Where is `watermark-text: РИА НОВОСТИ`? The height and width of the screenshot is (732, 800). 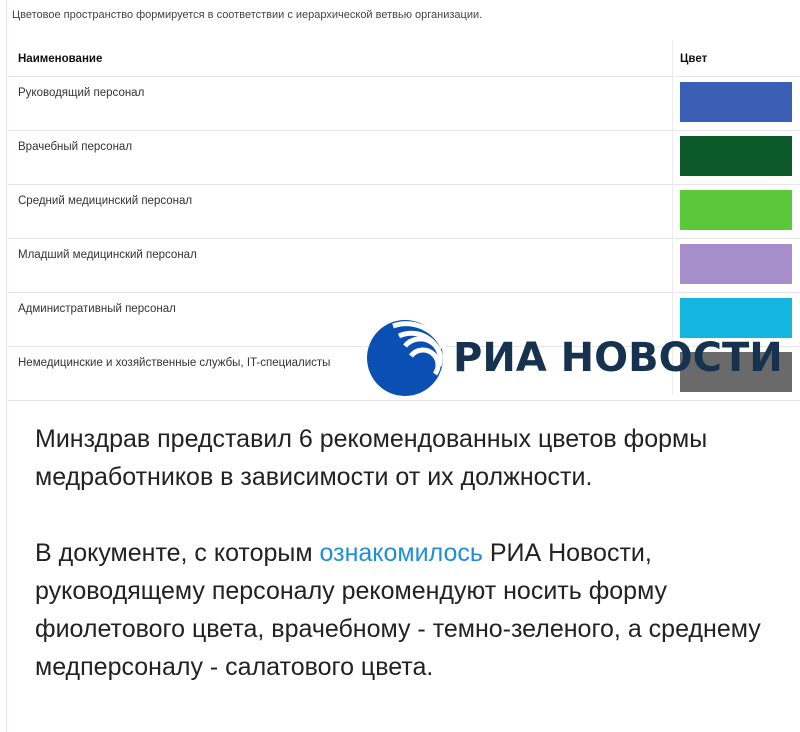
watermark-text: РИА НОВОСТИ is located at coordinates (618, 358).